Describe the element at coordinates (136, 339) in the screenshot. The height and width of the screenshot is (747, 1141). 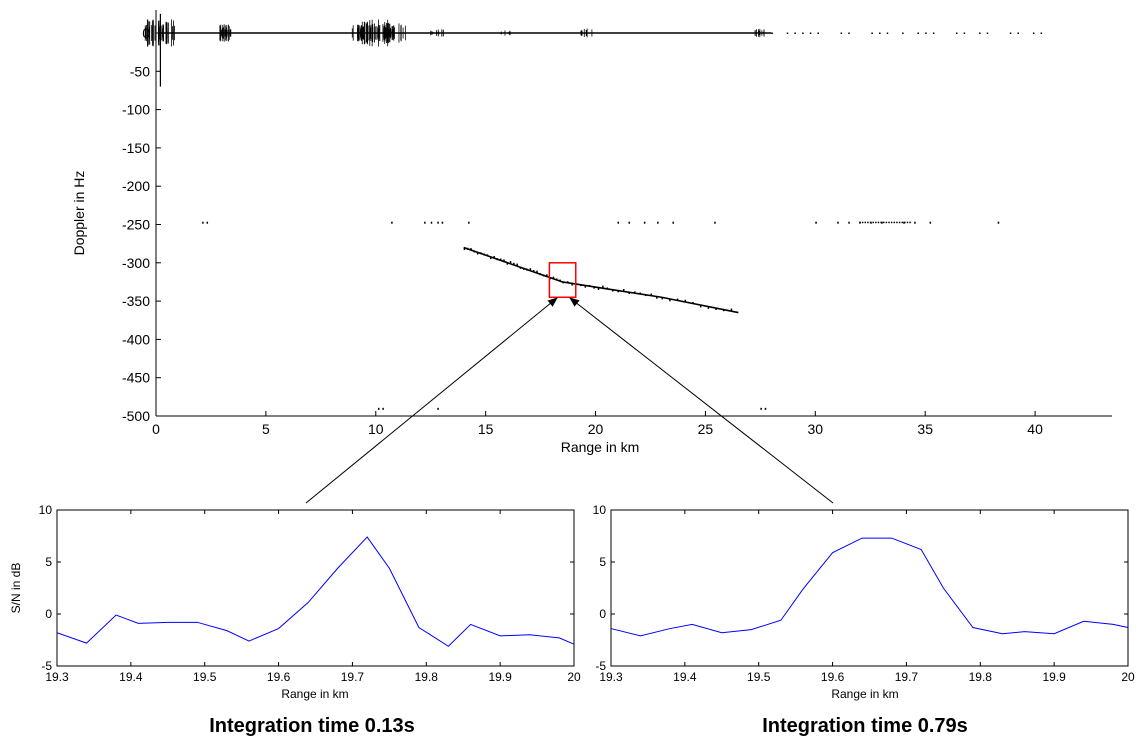
I see `main-y-tick-label: -400` at that location.